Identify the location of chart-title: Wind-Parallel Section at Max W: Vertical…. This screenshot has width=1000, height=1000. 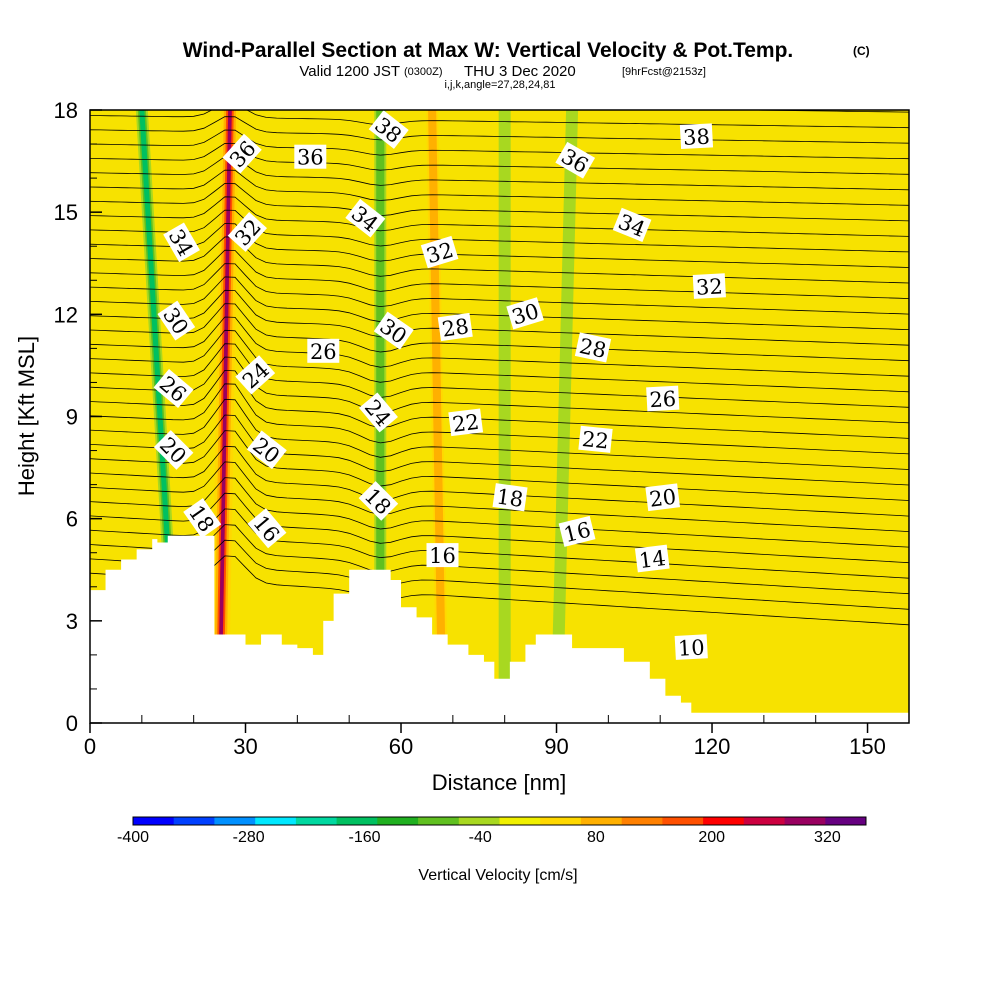
(488, 50).